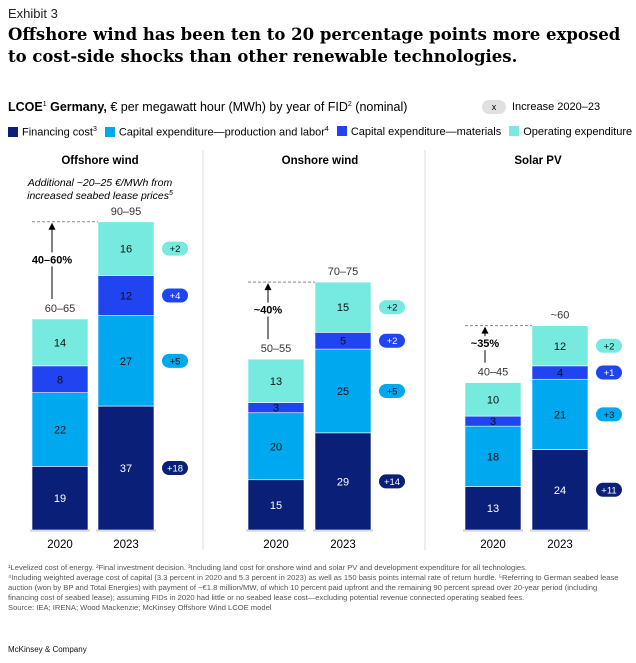  I want to click on change-label: ~40%, so click(268, 311).